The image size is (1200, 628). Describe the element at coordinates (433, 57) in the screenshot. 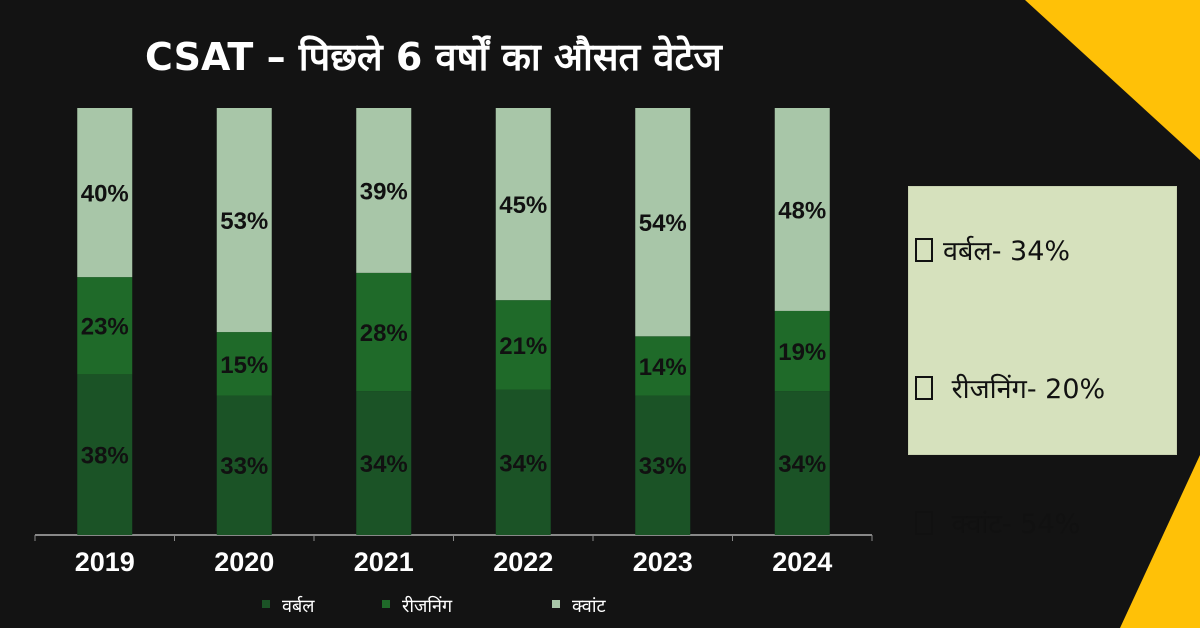

I see `page-title: CSAT – पिछले 6 वर्षों का औसत वेटेज` at that location.